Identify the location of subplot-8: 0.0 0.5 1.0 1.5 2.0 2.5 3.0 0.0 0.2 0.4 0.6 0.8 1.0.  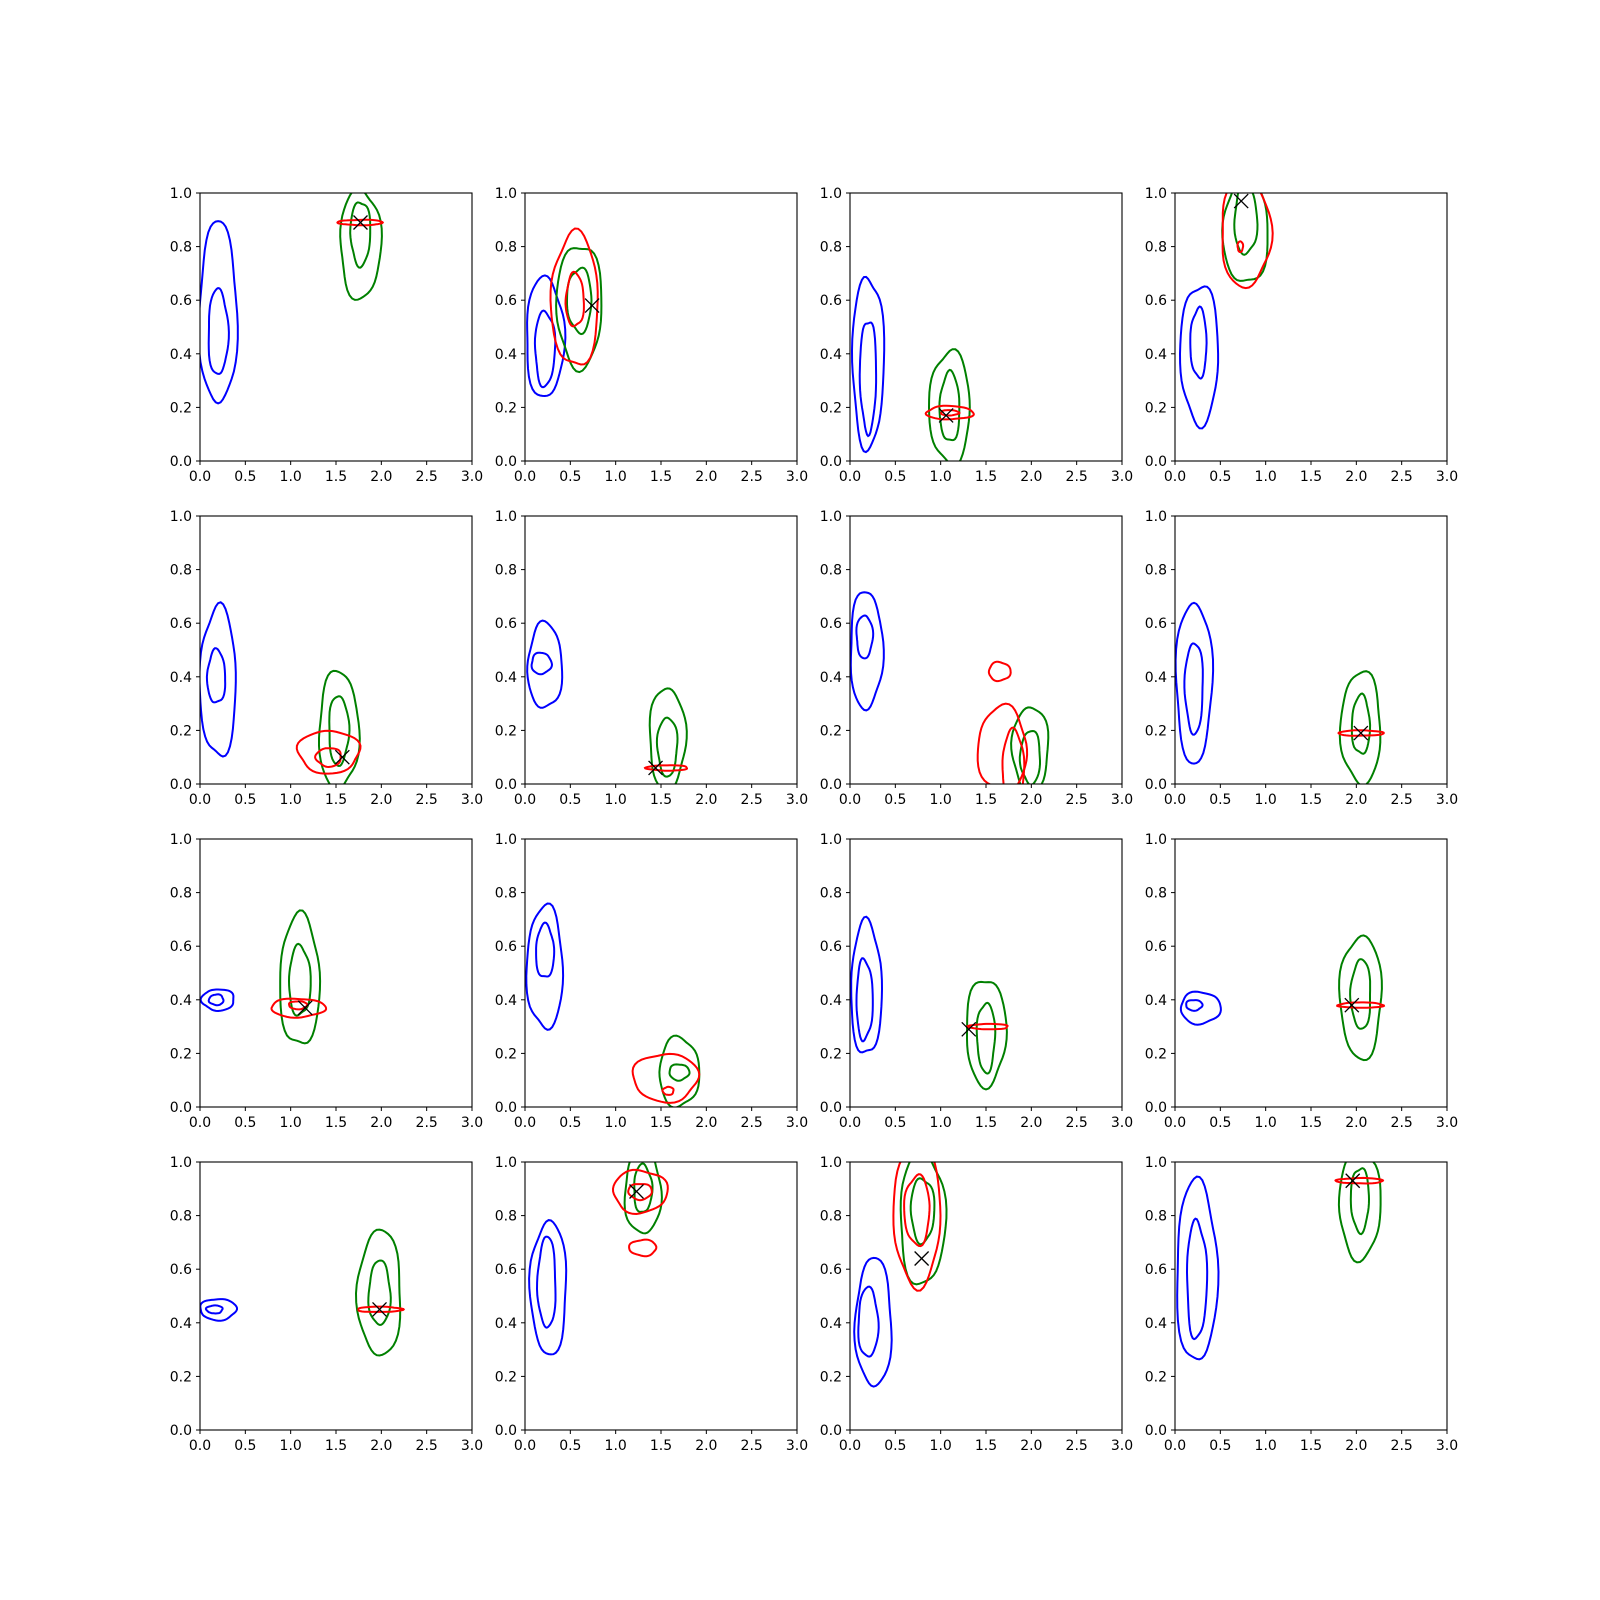
(1301, 658).